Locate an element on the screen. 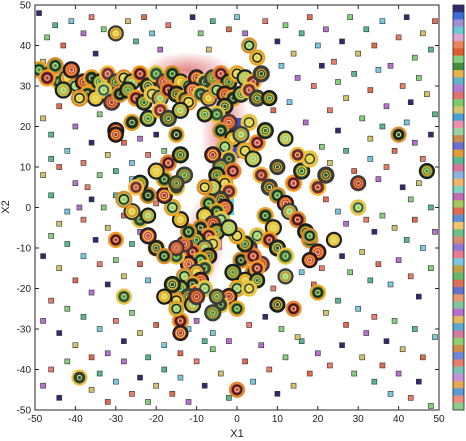 The height and width of the screenshot is (441, 466). y-tick-label: 10 is located at coordinates (26, 168).